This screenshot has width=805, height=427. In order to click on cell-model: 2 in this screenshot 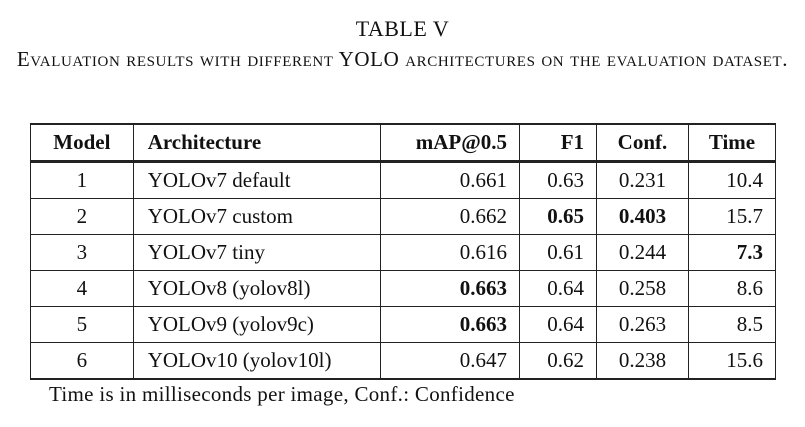, I will do `click(82, 216)`.